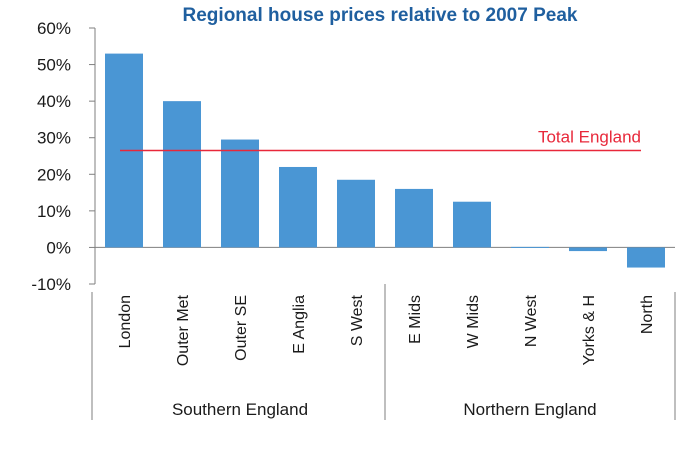 This screenshot has width=700, height=453. What do you see at coordinates (529, 409) in the screenshot?
I see `group-label: Northern England` at bounding box center [529, 409].